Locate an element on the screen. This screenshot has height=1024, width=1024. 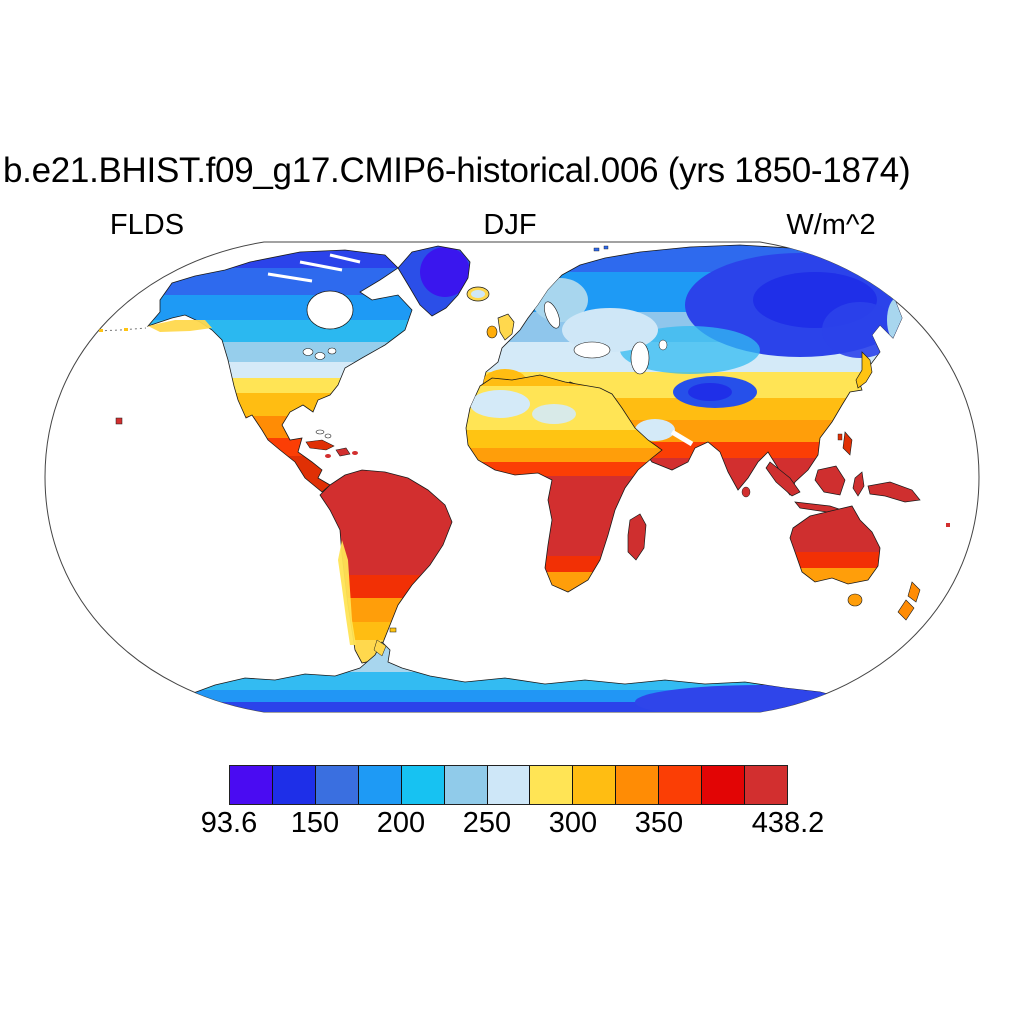
africa is located at coordinates (564, 483).